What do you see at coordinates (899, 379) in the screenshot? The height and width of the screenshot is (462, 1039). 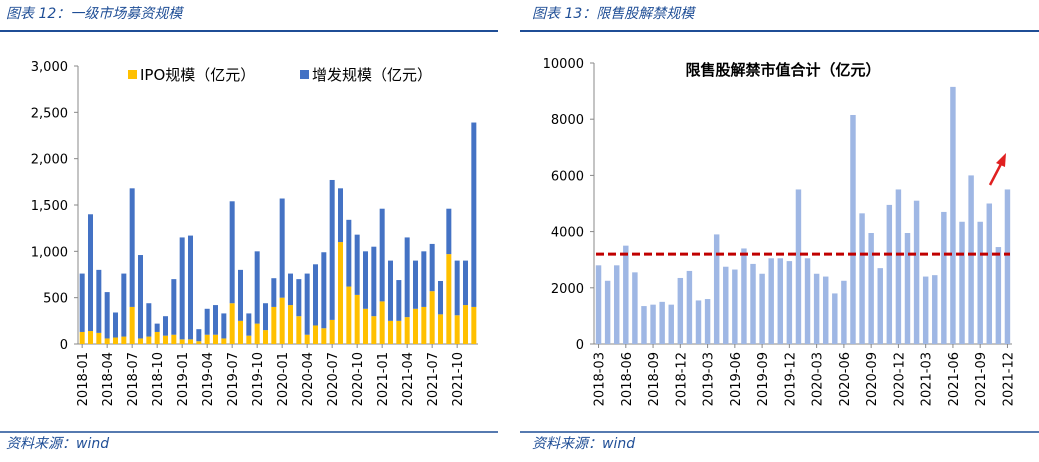 I see `x-tick-label: 2020-12` at bounding box center [899, 379].